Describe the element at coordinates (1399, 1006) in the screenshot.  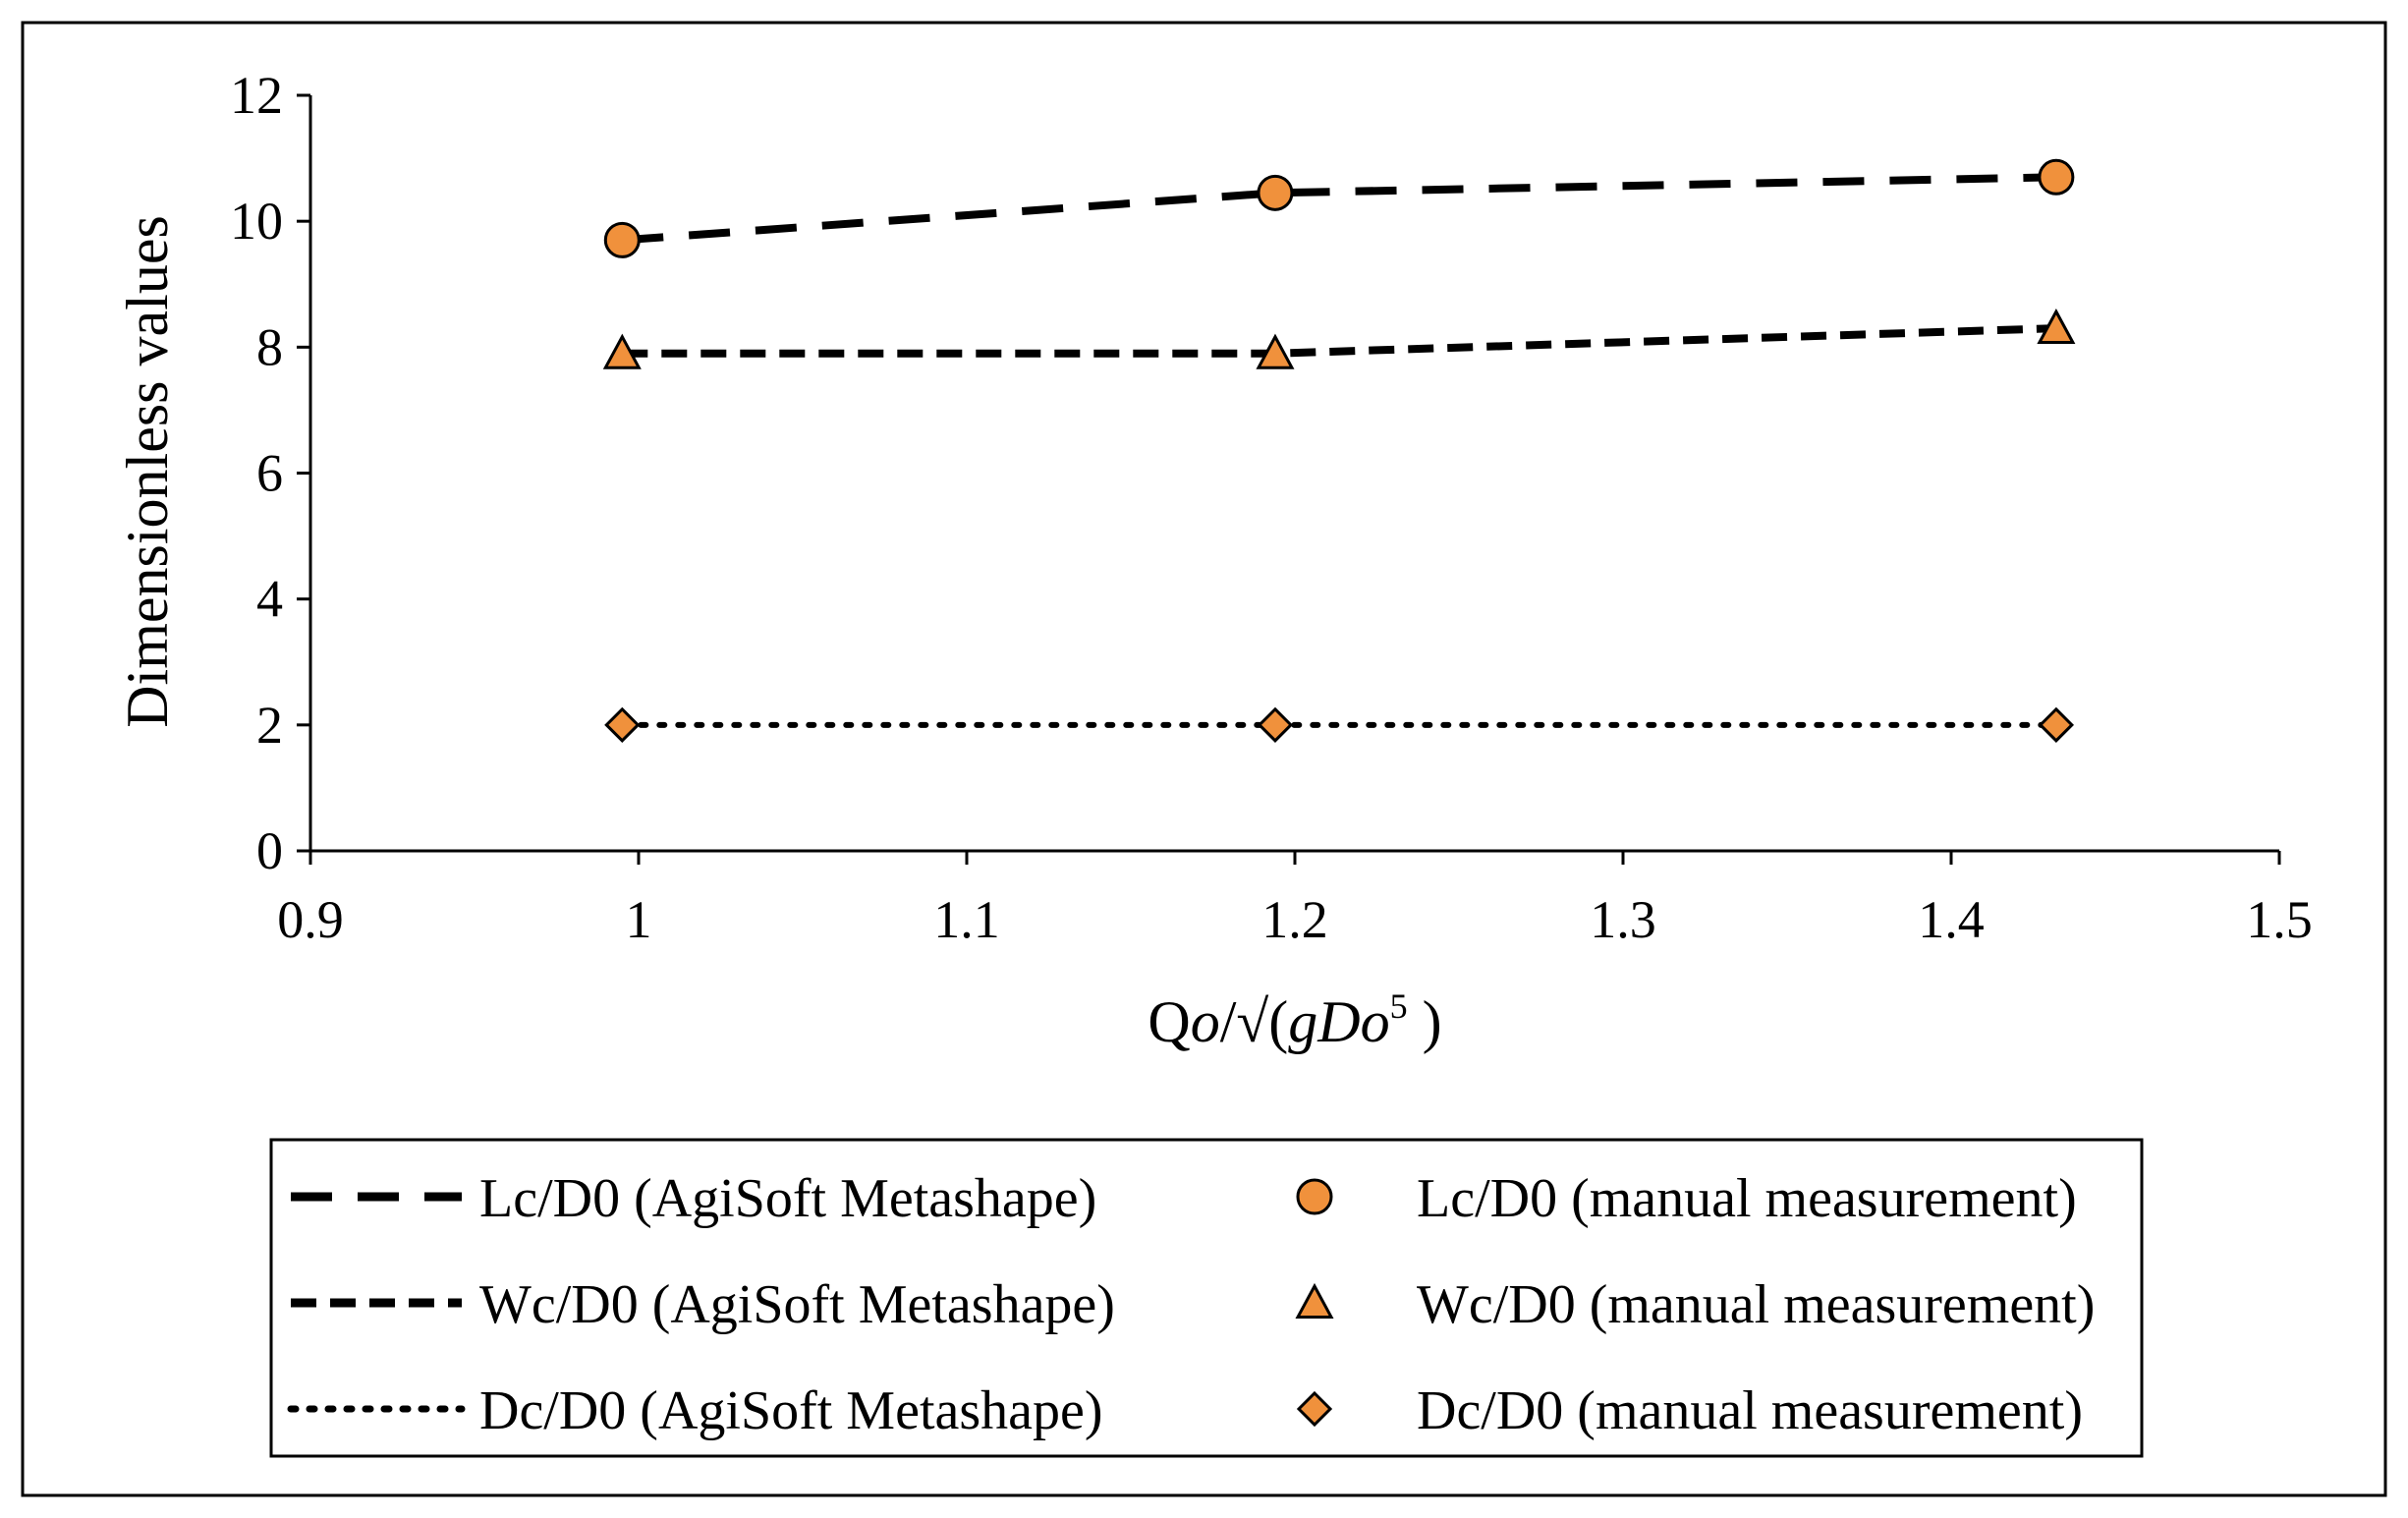
I see `x-axis-title-part: 5` at that location.